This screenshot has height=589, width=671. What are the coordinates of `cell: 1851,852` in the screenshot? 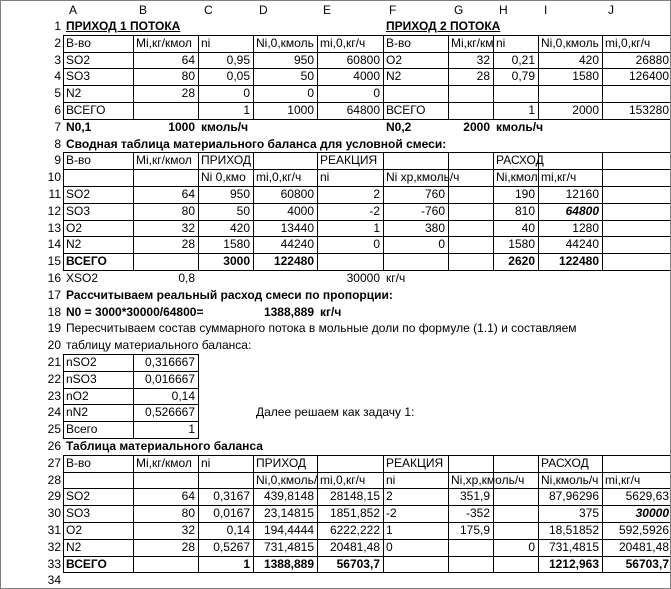 It's located at (354, 513).